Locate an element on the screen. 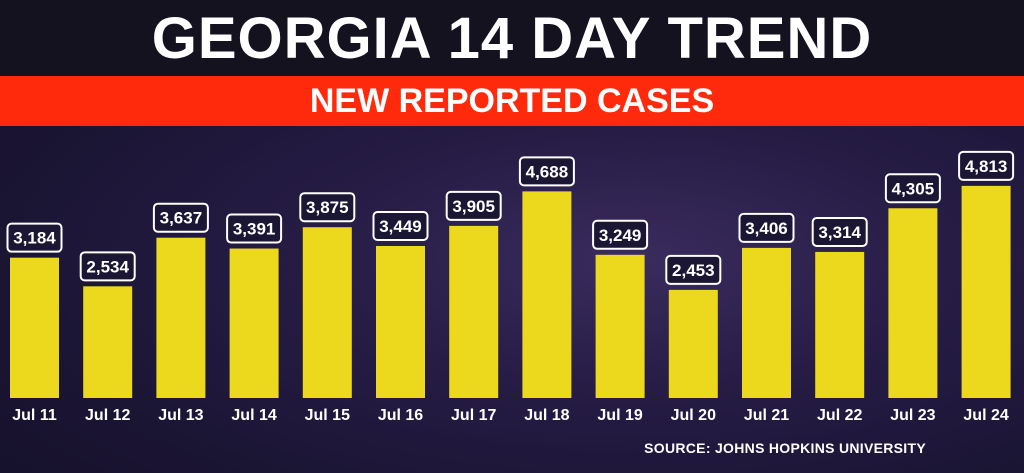 The width and height of the screenshot is (1024, 473). x-tick-label-3: Jul 14 is located at coordinates (253, 415).